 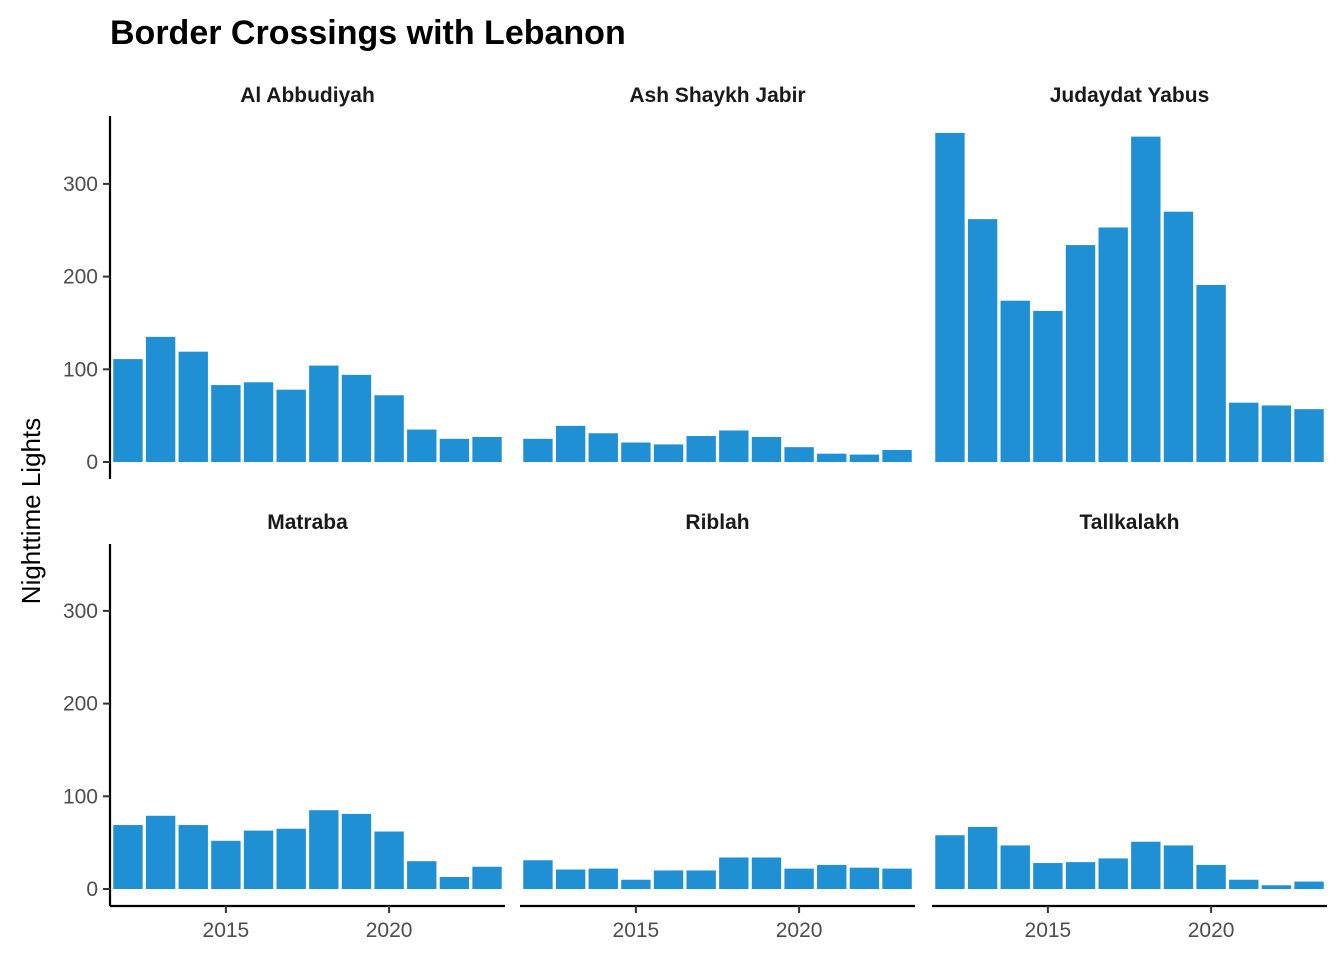 What do you see at coordinates (291, 859) in the screenshot?
I see `bar-matraba-2017` at bounding box center [291, 859].